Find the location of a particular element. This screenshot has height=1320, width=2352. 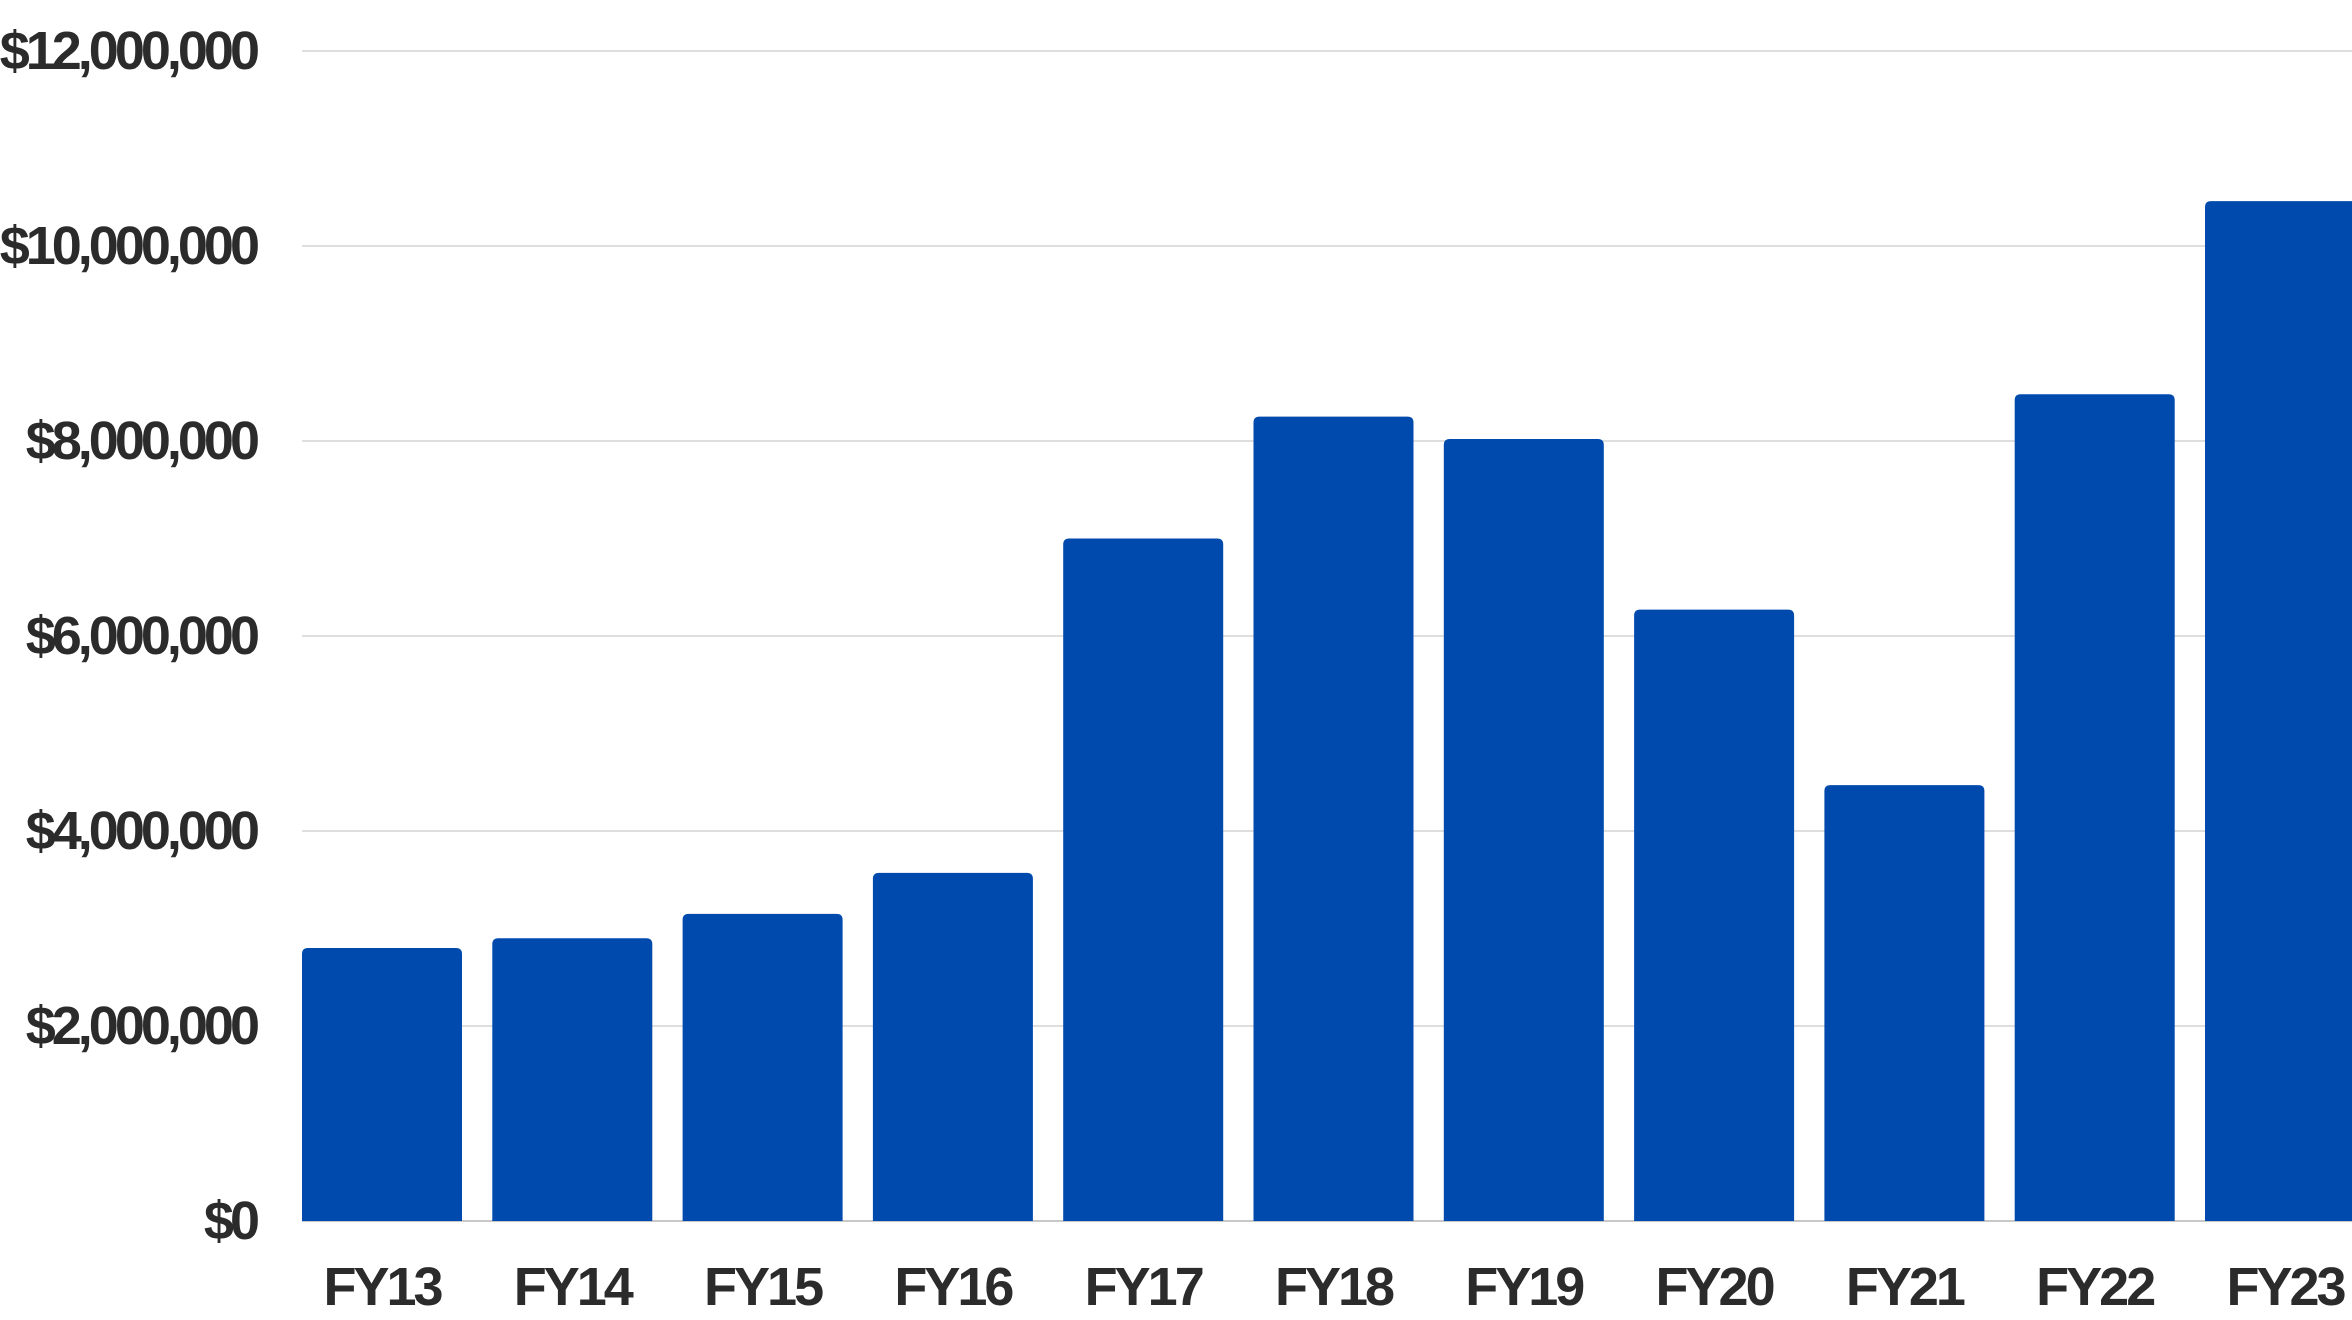

y-tick-label: $2,000,000 is located at coordinates (142, 1026).